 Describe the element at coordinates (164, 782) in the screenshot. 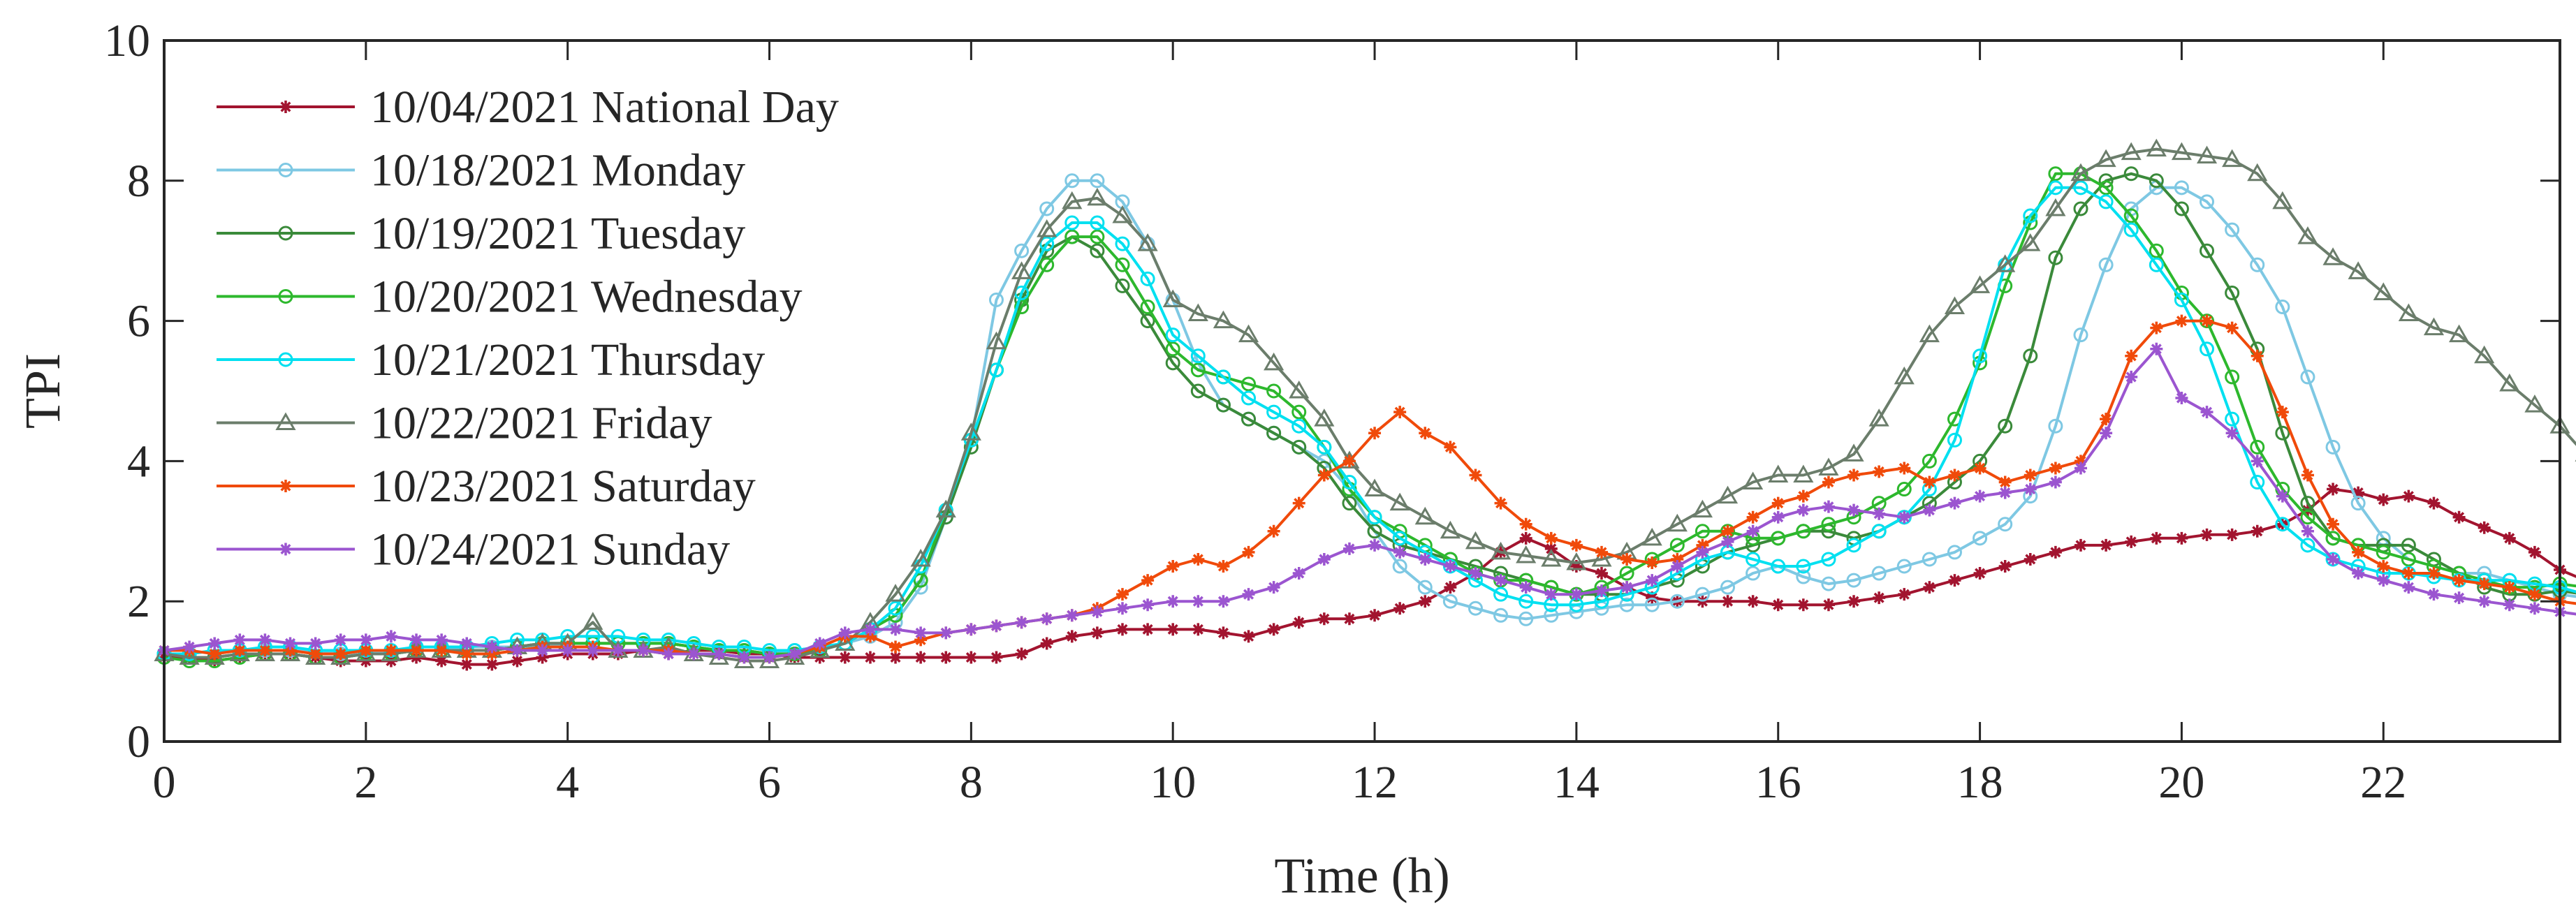

I see `x-tick-label: 0` at that location.